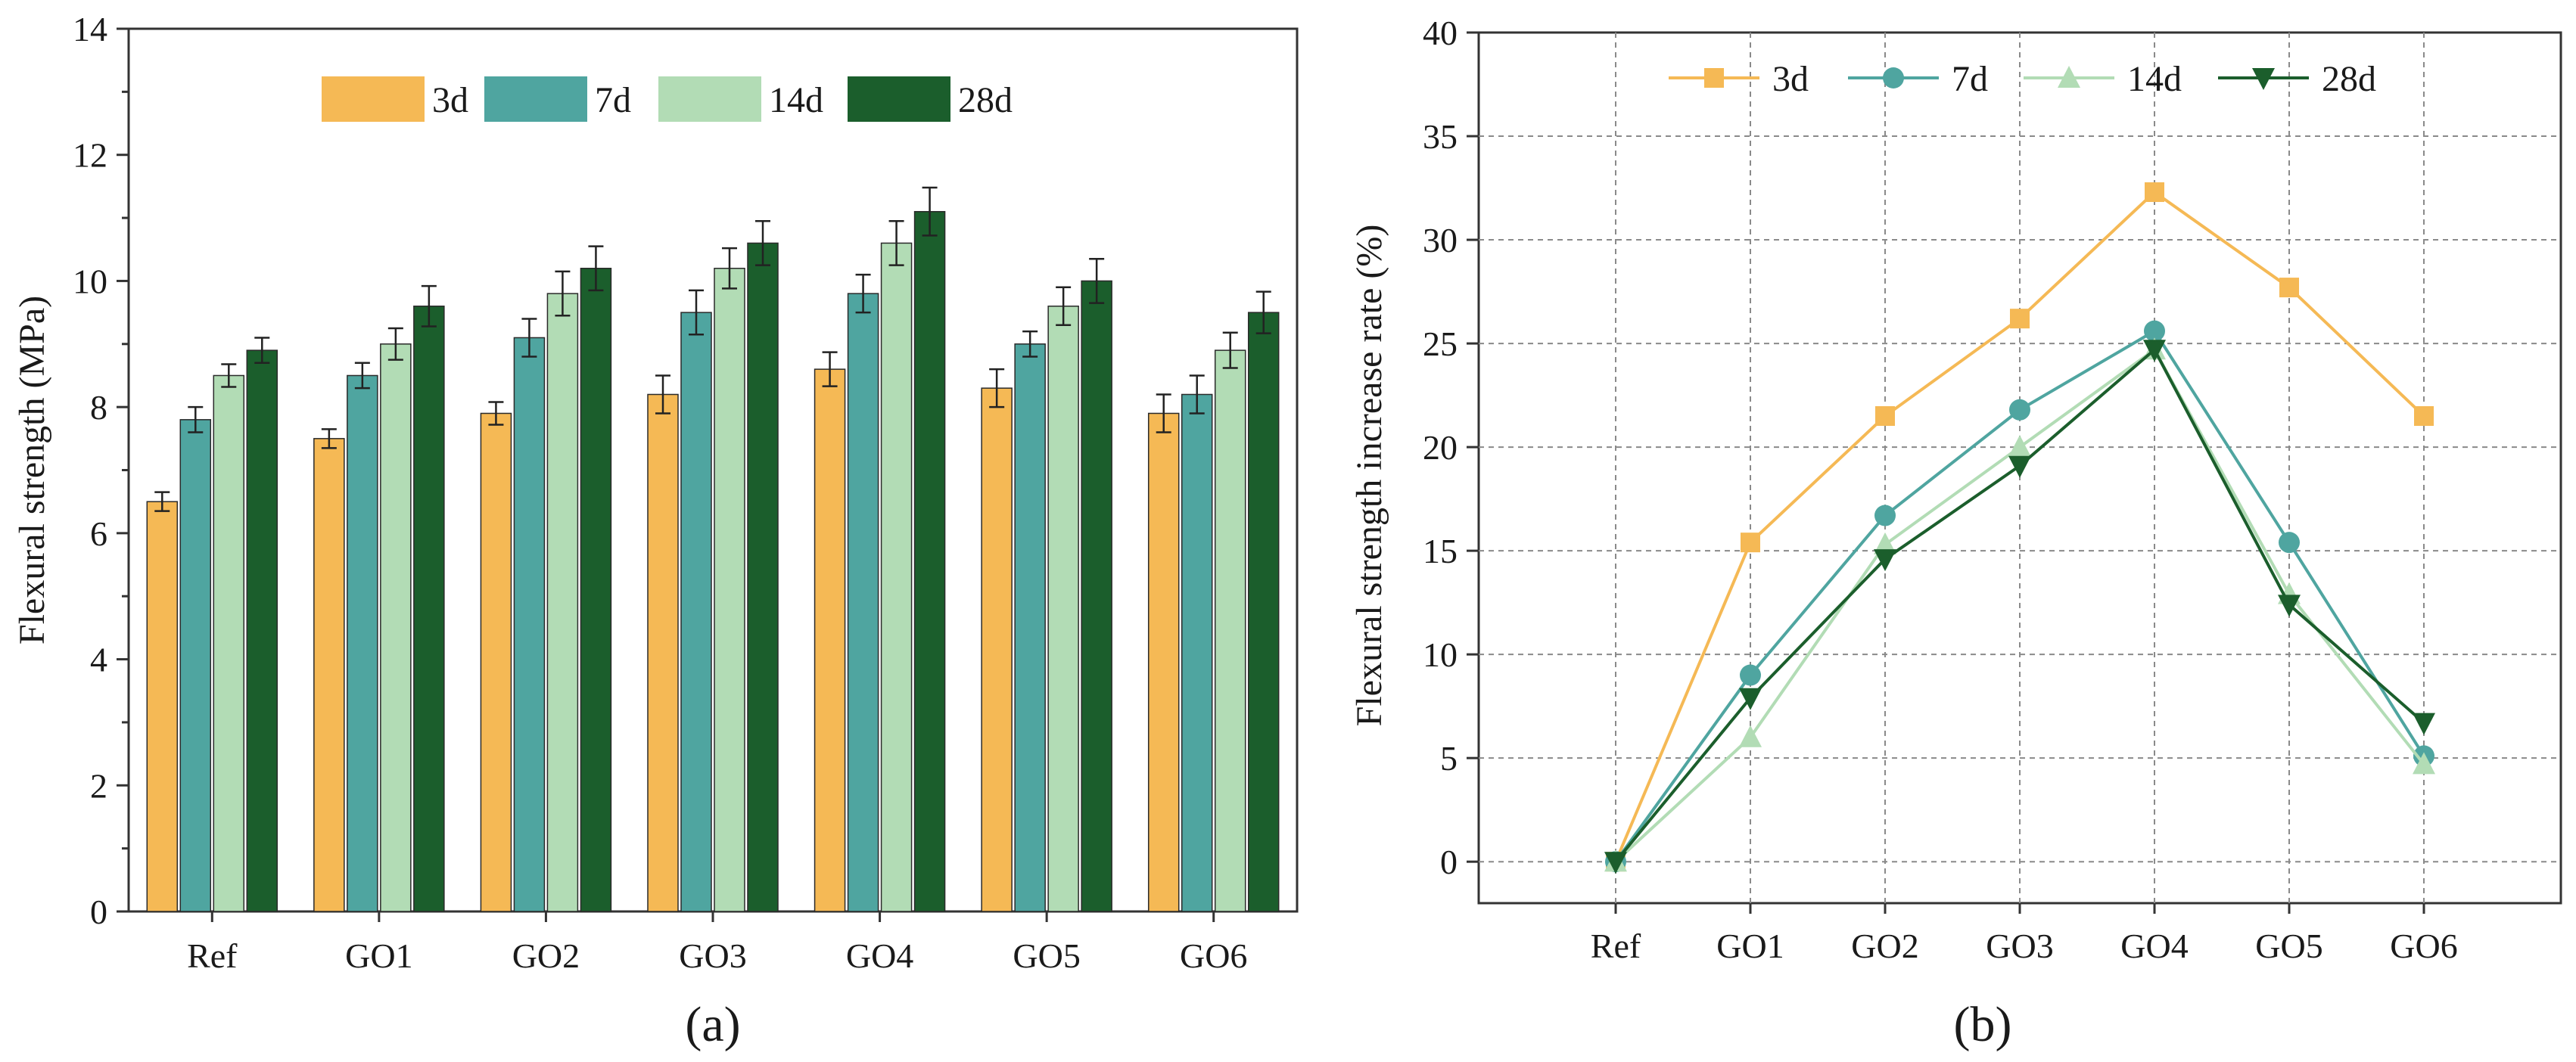 This screenshot has width=2576, height=1062. I want to click on data-point-7d-GO5, so click(2289, 543).